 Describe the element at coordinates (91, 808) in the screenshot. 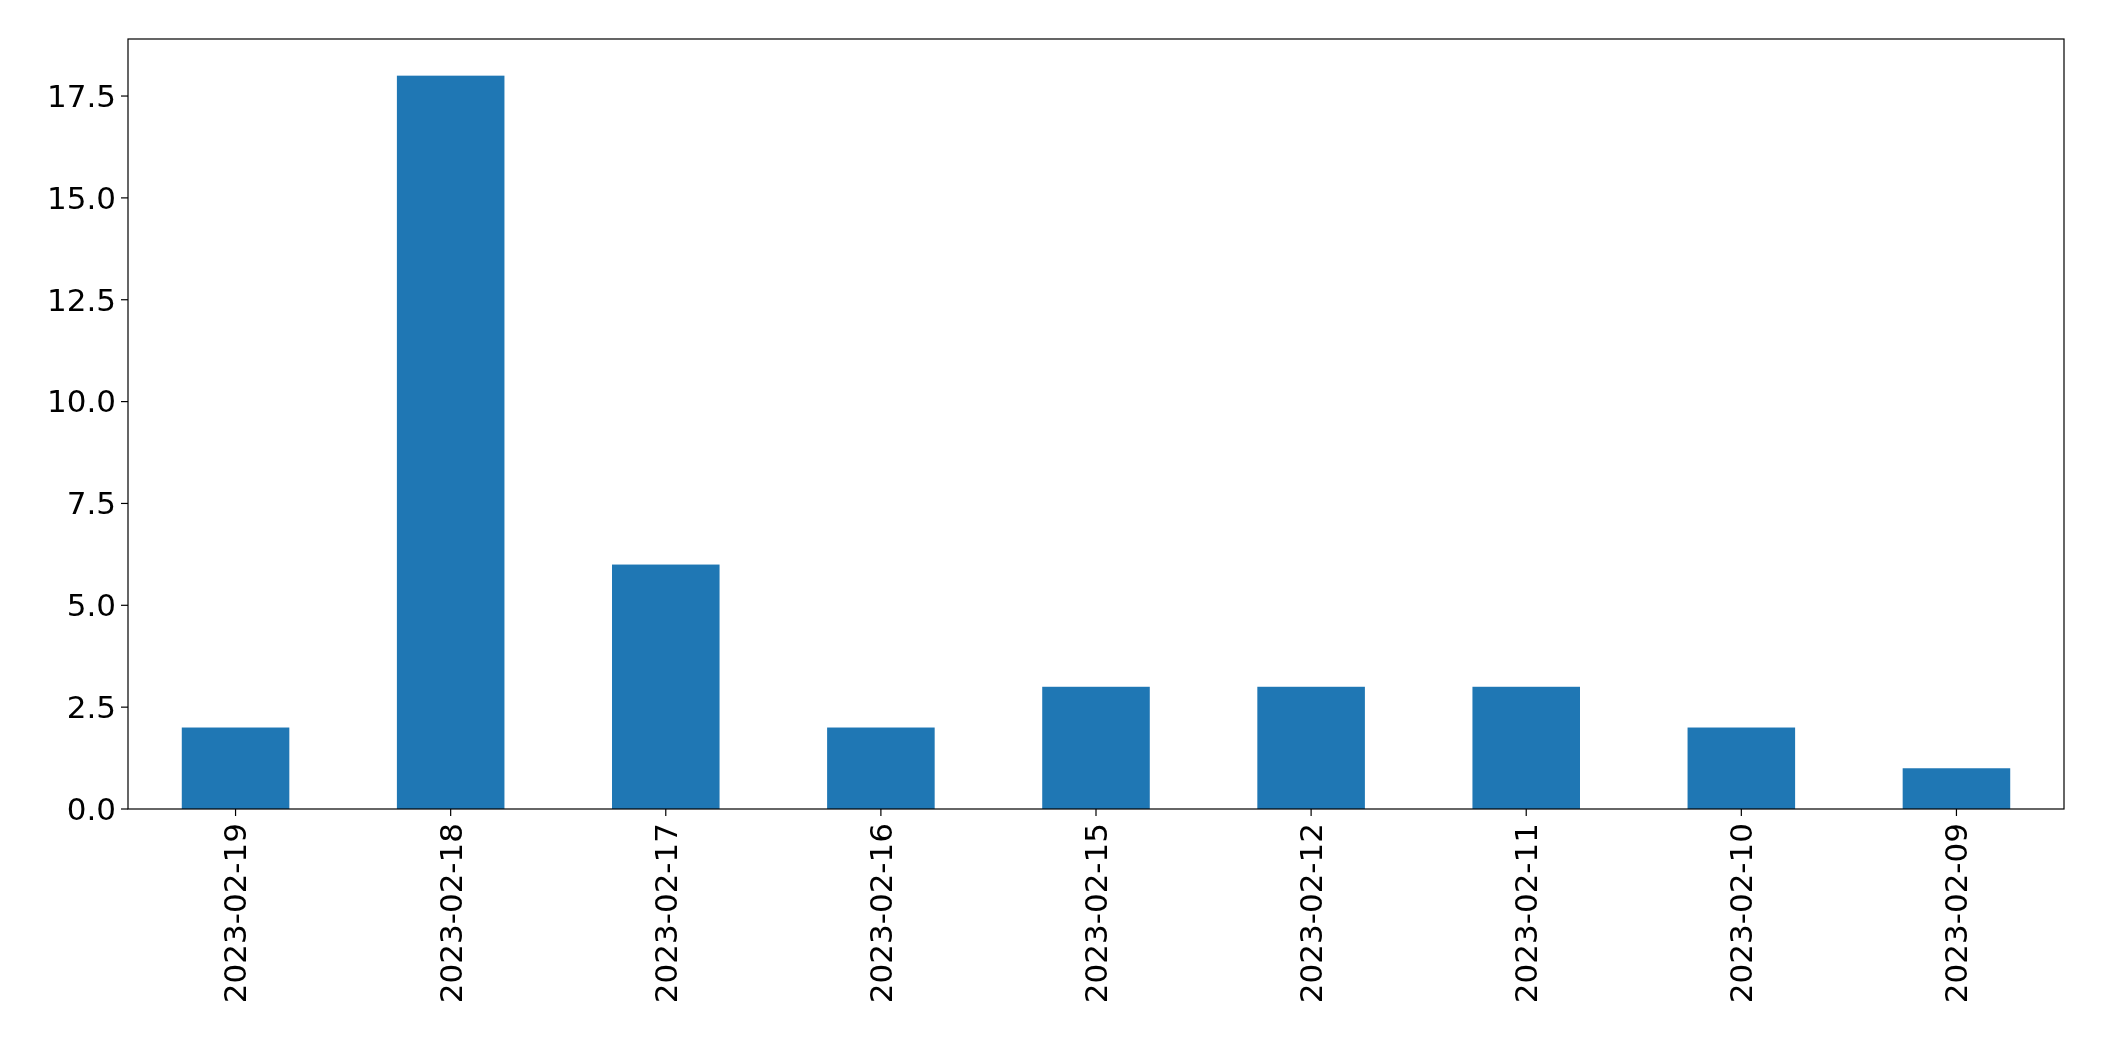

I see `y-tick-label: 0.0` at that location.